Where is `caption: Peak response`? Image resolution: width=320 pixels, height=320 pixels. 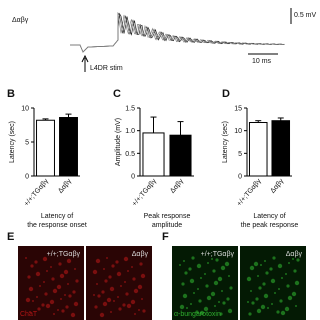 caption: Peak response is located at coordinates (167, 216).